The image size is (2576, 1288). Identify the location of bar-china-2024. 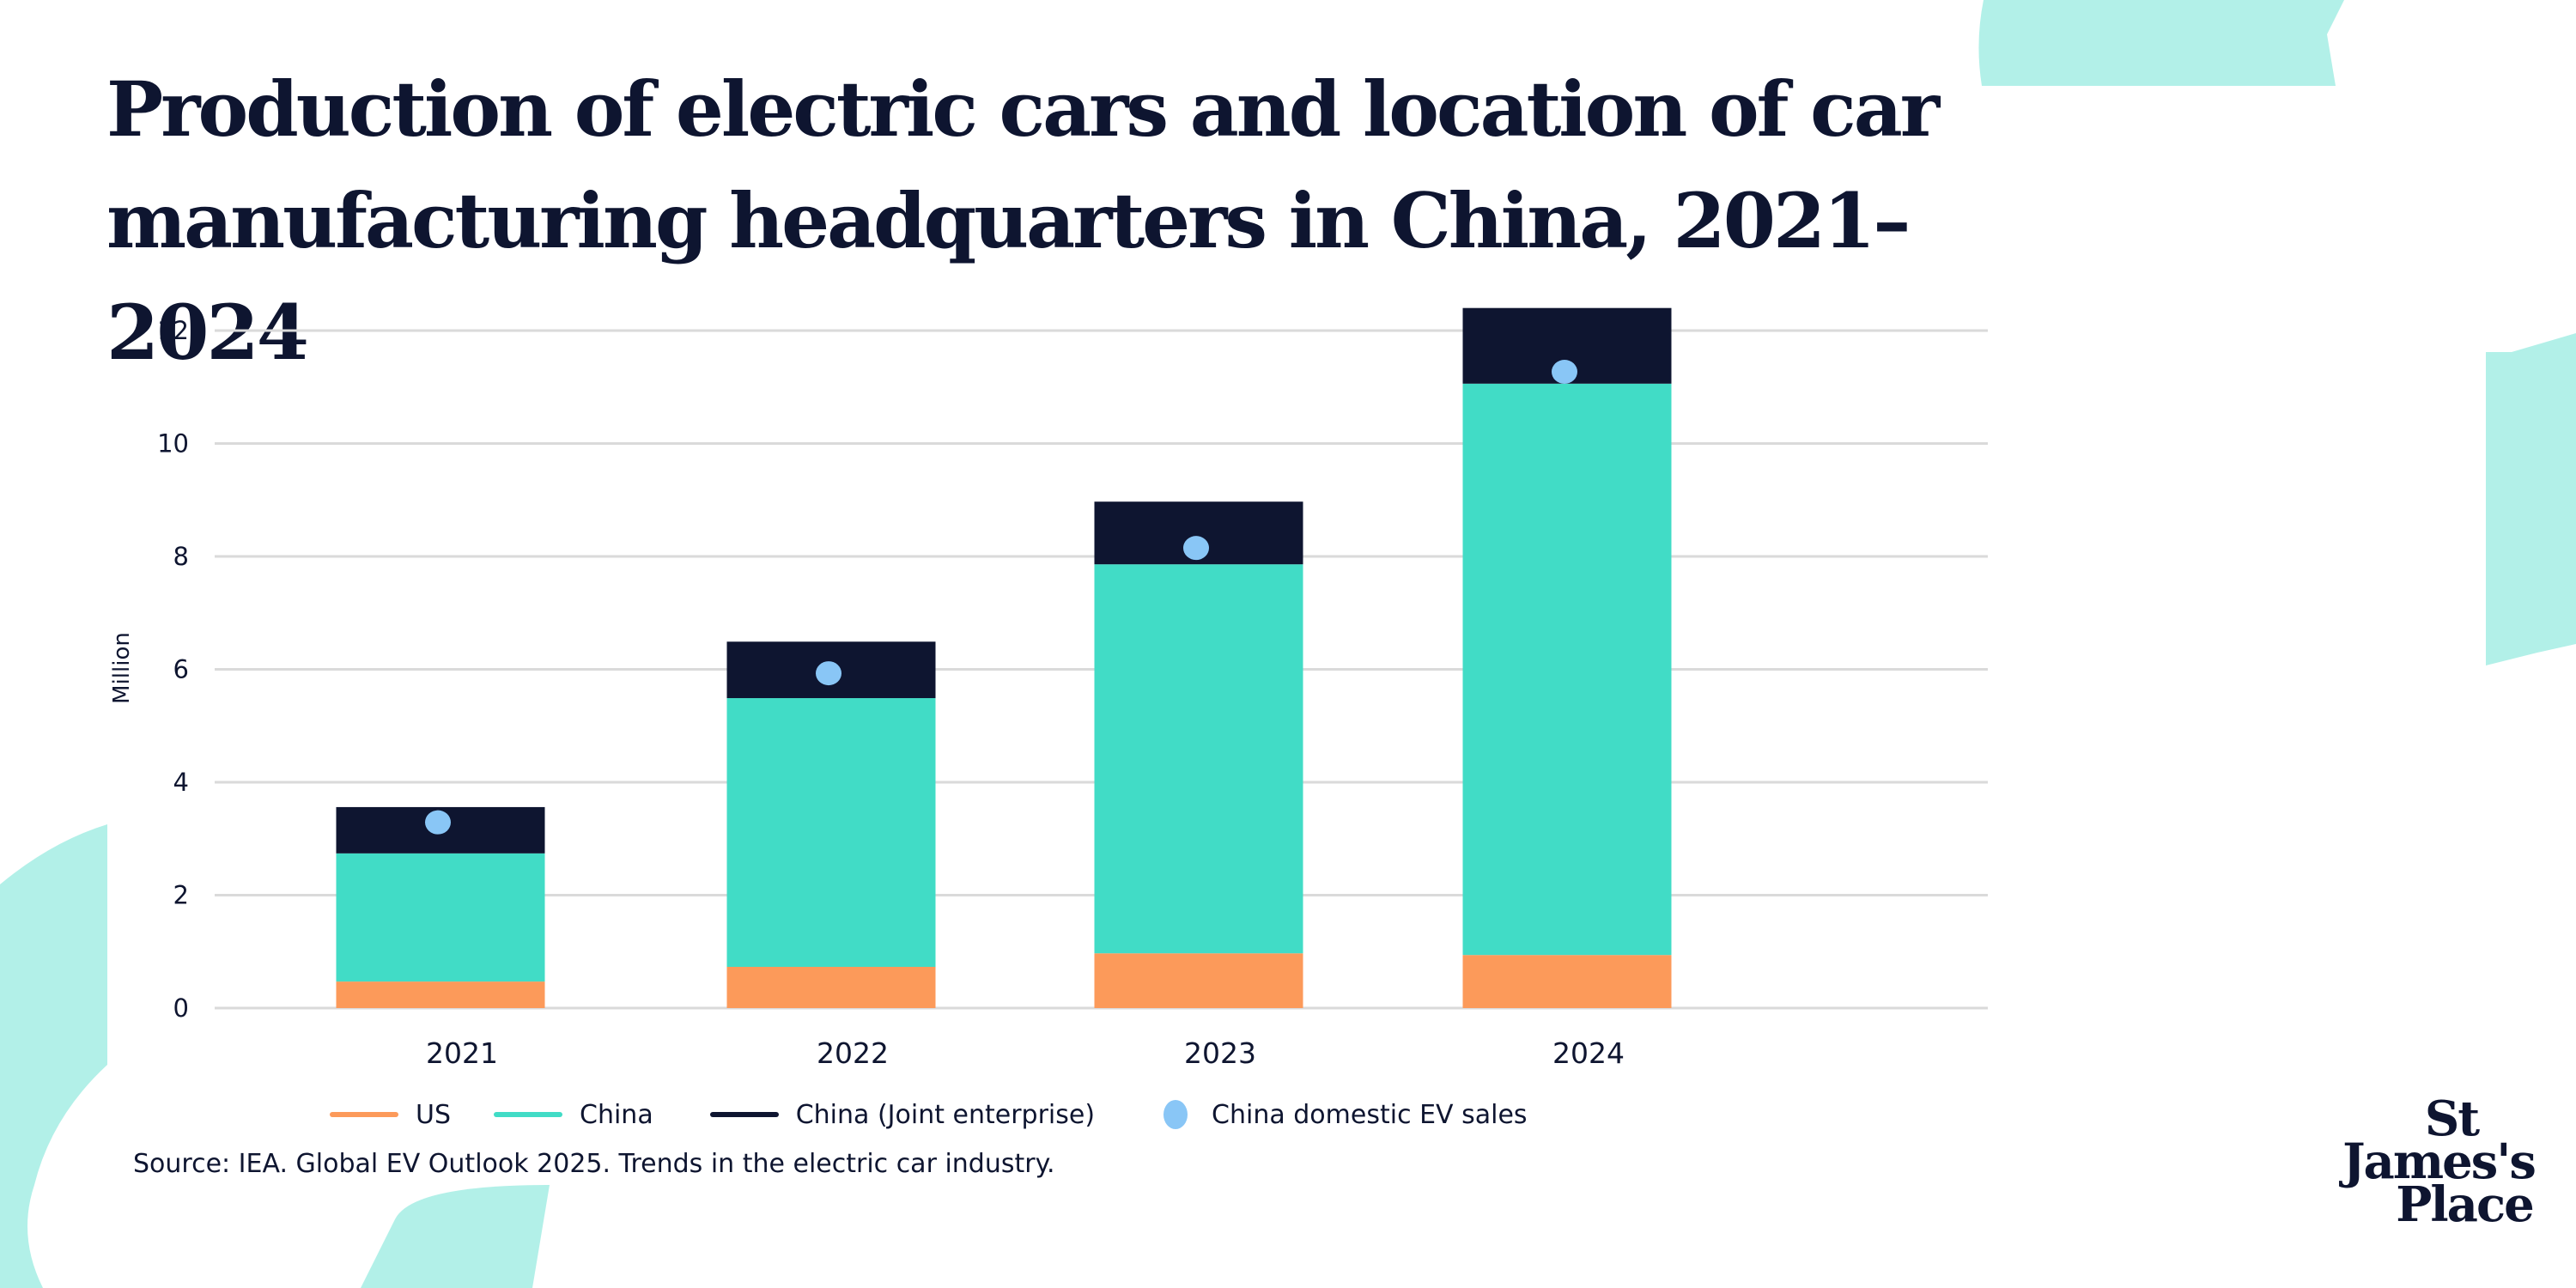
(1567, 669).